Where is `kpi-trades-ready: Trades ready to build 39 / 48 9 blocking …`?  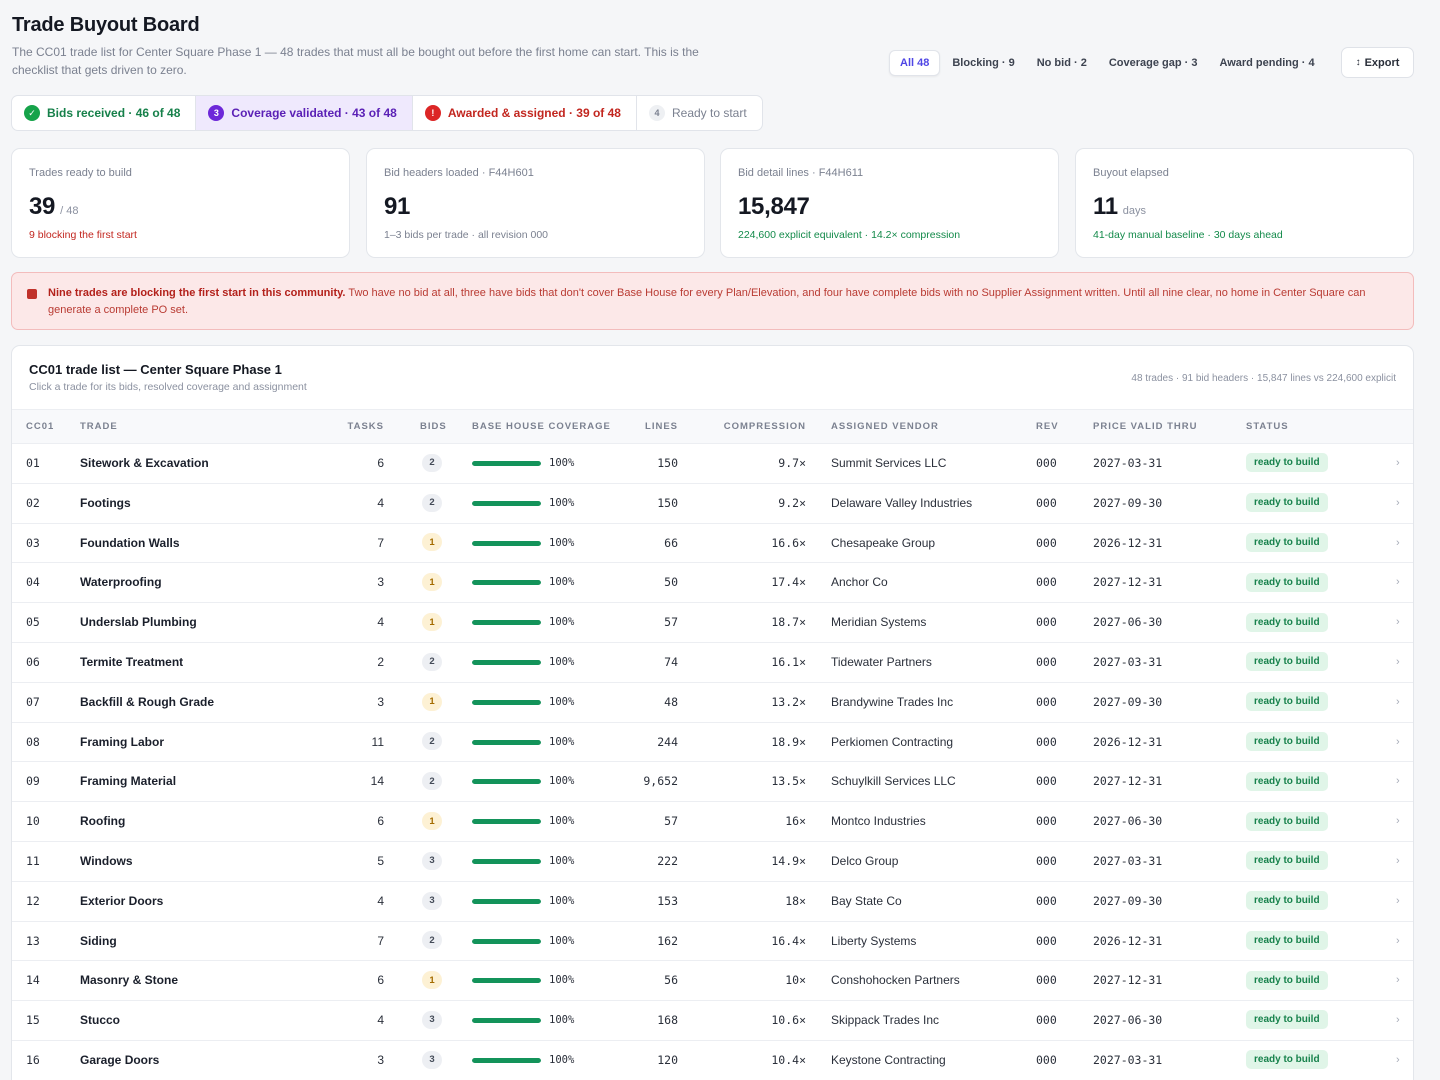
kpi-trades-ready: Trades ready to build 39 / 48 9 blocking … is located at coordinates (180, 203).